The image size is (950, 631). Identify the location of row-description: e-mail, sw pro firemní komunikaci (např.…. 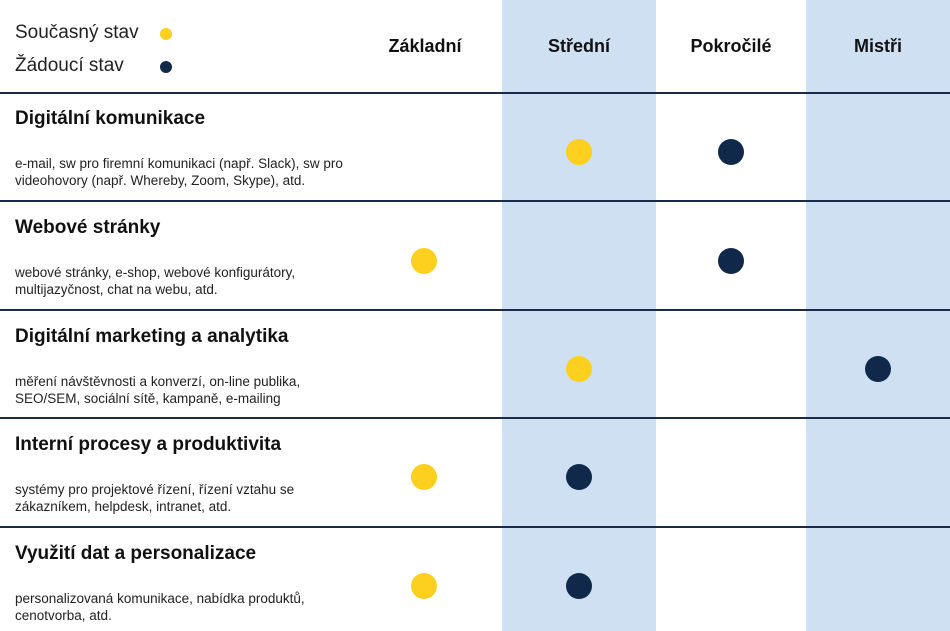
(179, 172).